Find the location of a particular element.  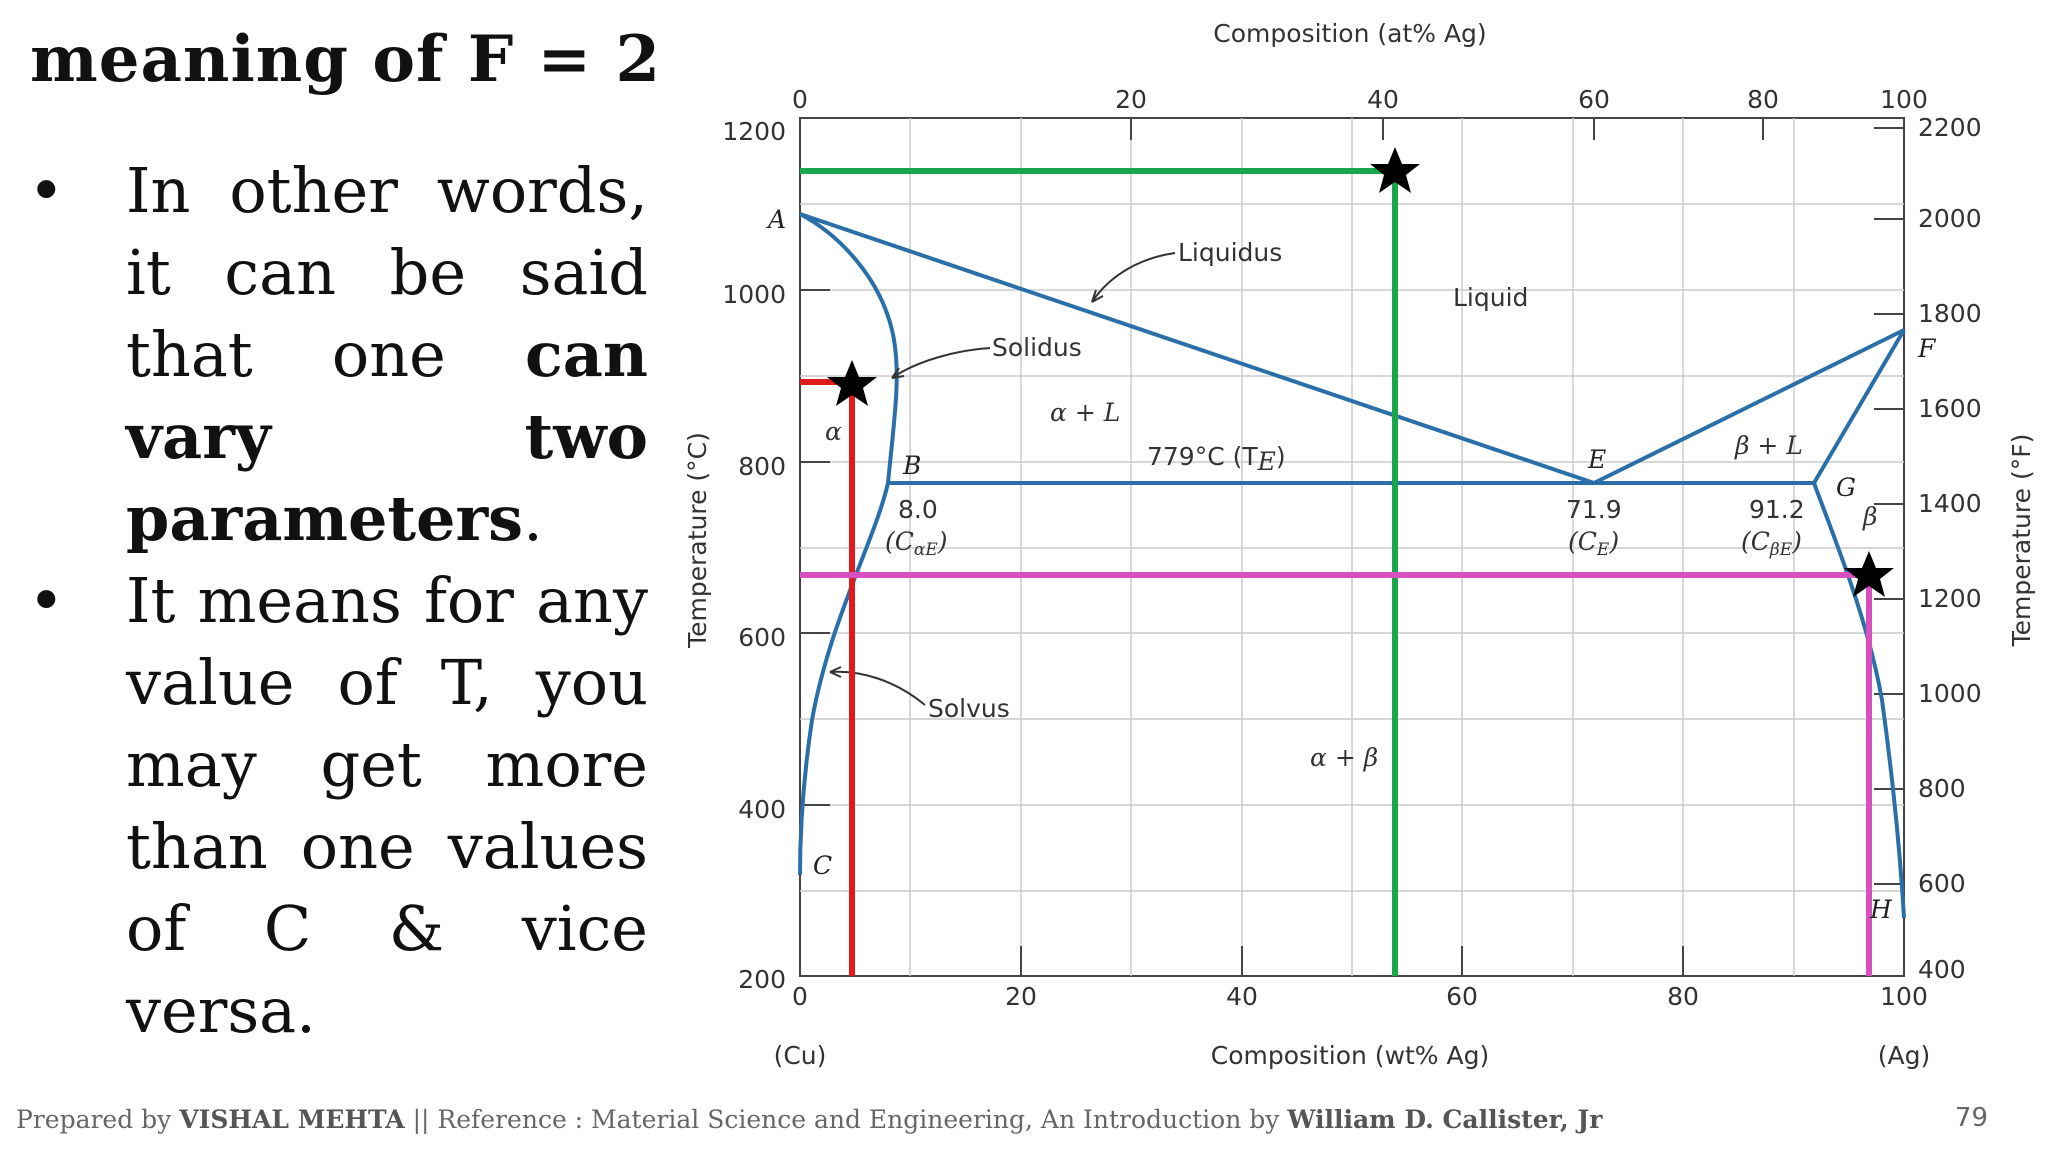

top-axis-title: Composition (at% Ag) is located at coordinates (1349, 33).